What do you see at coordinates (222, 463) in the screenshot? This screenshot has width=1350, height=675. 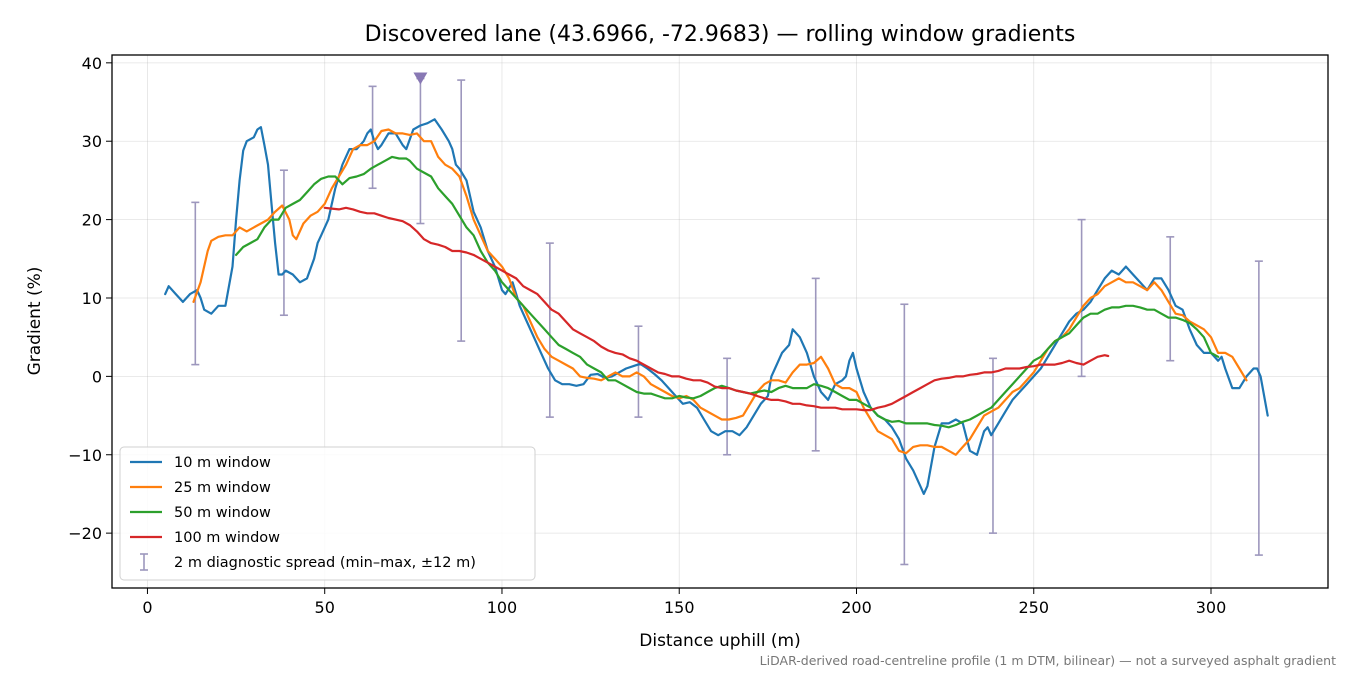 I see `legend-label: 10 m window` at bounding box center [222, 463].